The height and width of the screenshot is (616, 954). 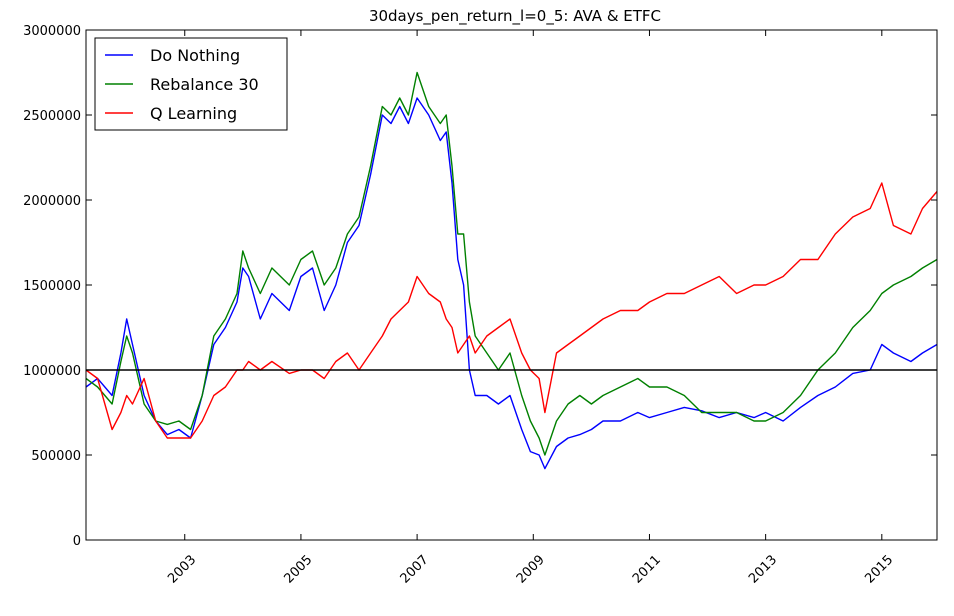 I want to click on y-tick-label-2: 1000000, so click(x=52, y=371).